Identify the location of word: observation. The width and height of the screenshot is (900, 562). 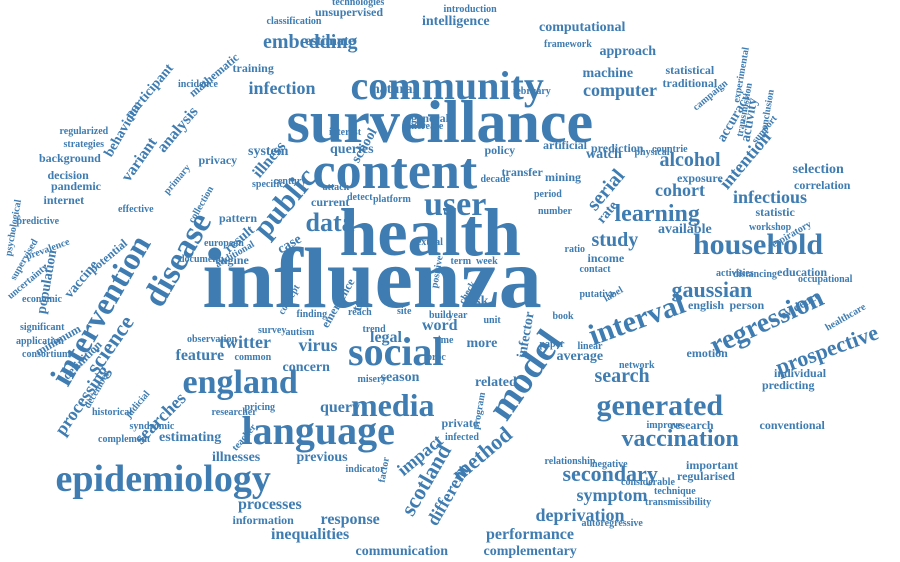
(212, 339).